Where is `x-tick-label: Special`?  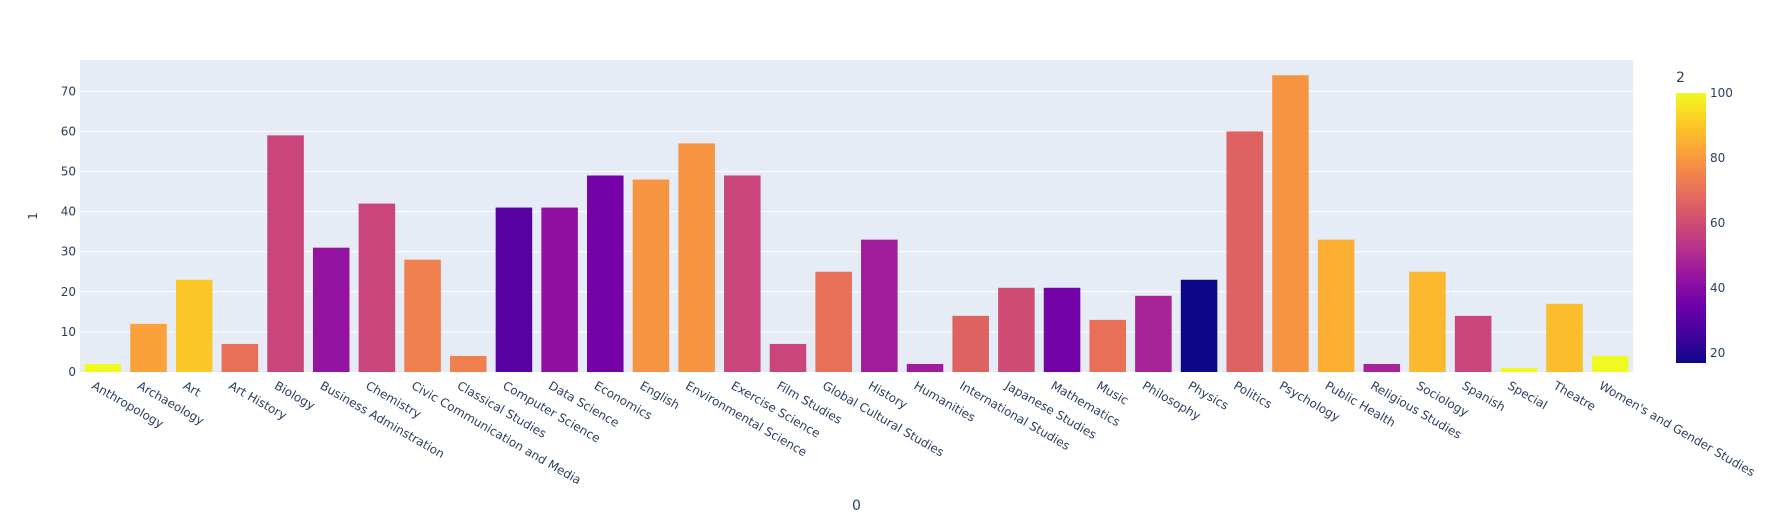
x-tick-label: Special is located at coordinates (1527, 395).